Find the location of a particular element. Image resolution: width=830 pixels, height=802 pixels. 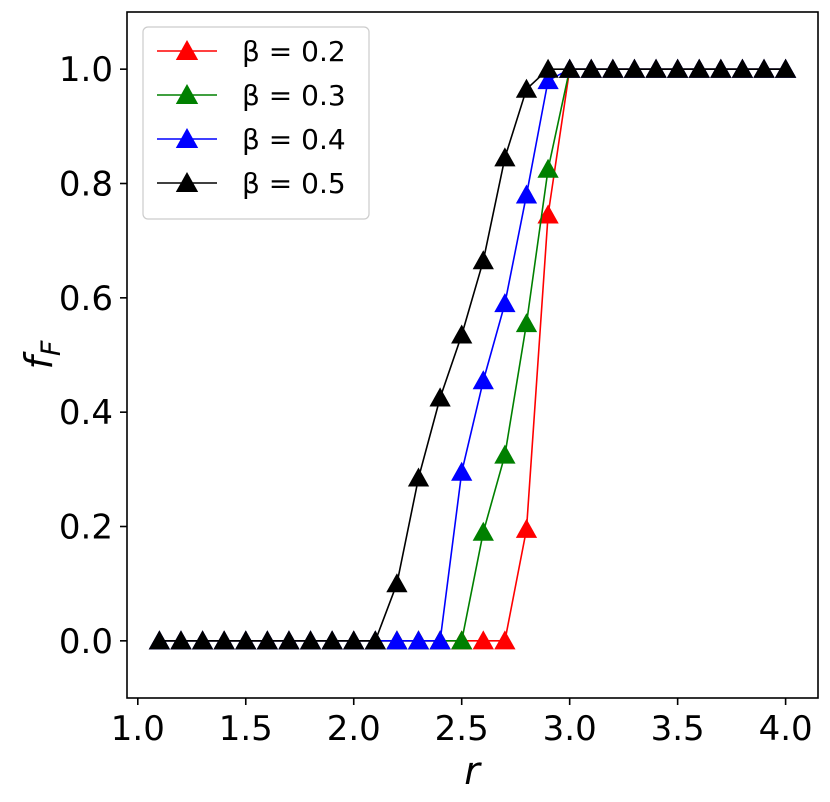

legend-entry: β = 0.5 is located at coordinates (251, 183).